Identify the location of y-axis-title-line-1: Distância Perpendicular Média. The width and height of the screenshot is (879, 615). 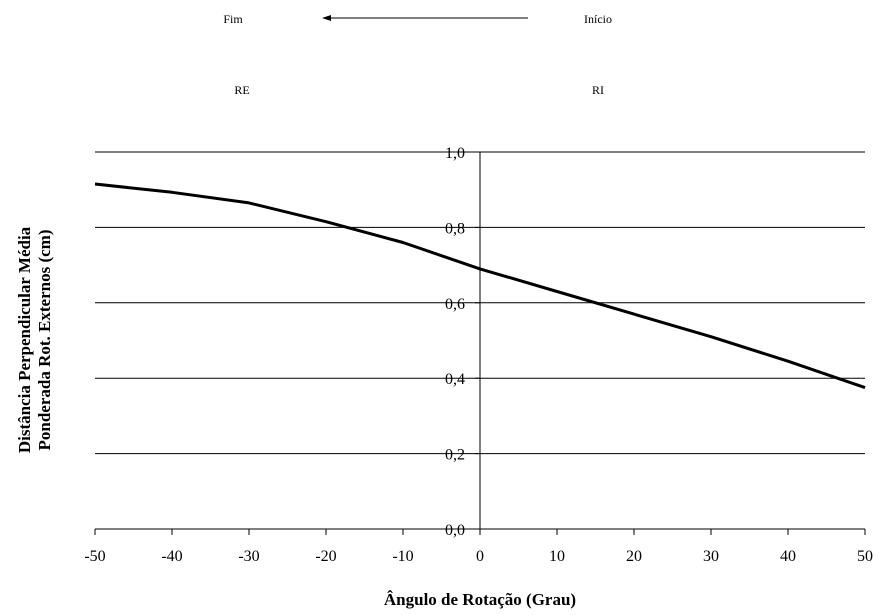
(24, 339).